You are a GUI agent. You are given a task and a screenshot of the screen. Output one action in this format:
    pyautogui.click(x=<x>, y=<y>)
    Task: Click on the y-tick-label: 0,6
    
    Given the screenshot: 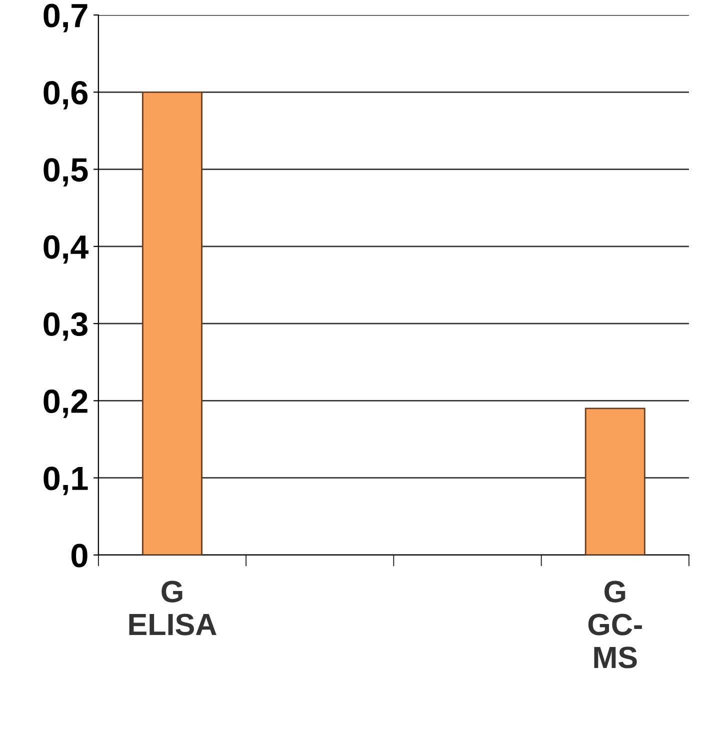 What is the action you would take?
    pyautogui.click(x=66, y=95)
    